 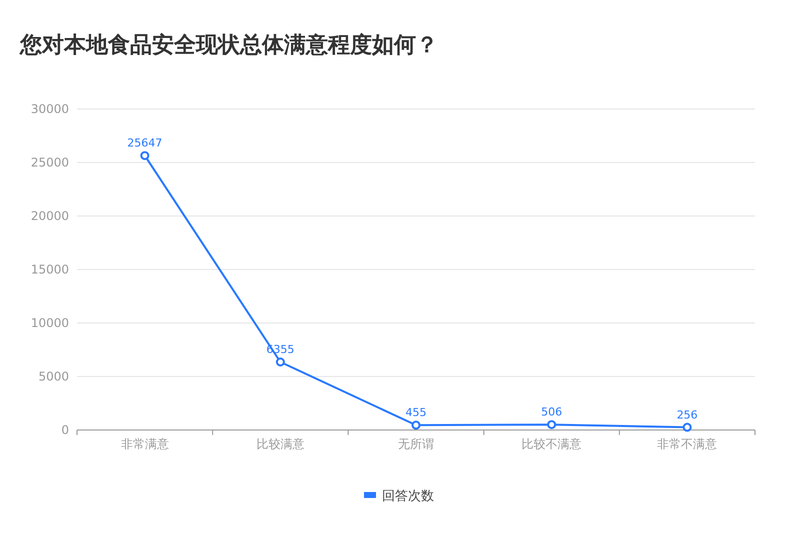 What do you see at coordinates (687, 415) in the screenshot?
I see `data-label: 256` at bounding box center [687, 415].